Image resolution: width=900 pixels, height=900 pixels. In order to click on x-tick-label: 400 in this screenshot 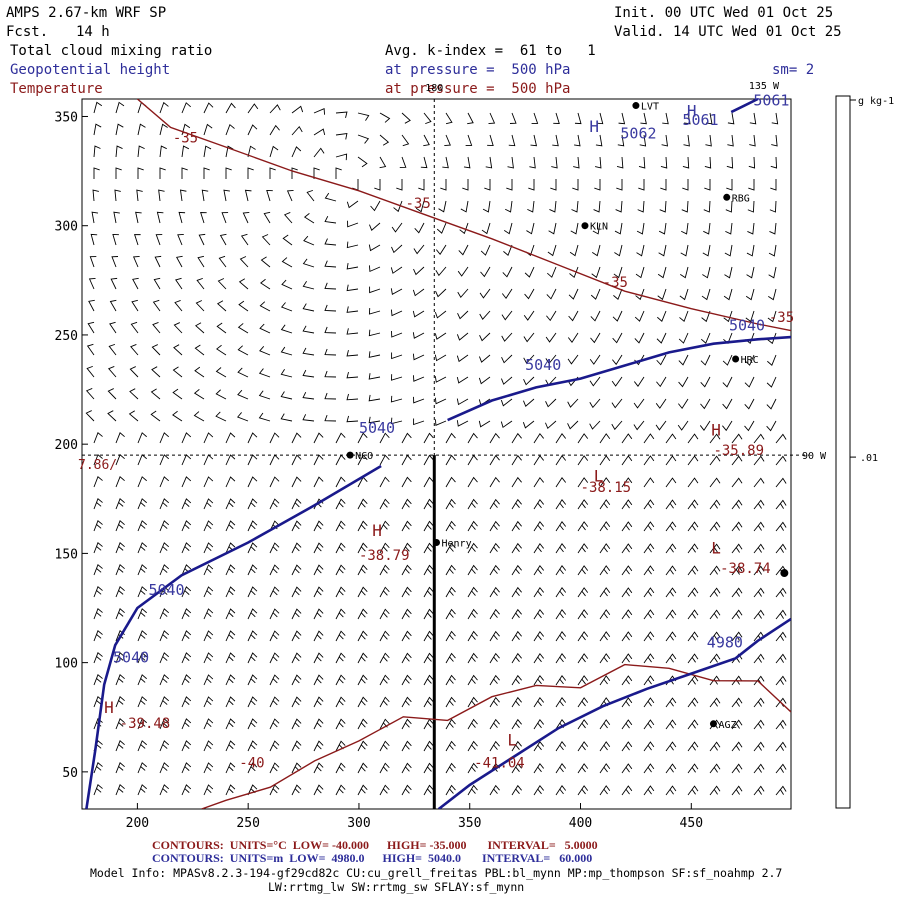, I will do `click(580, 823)`.